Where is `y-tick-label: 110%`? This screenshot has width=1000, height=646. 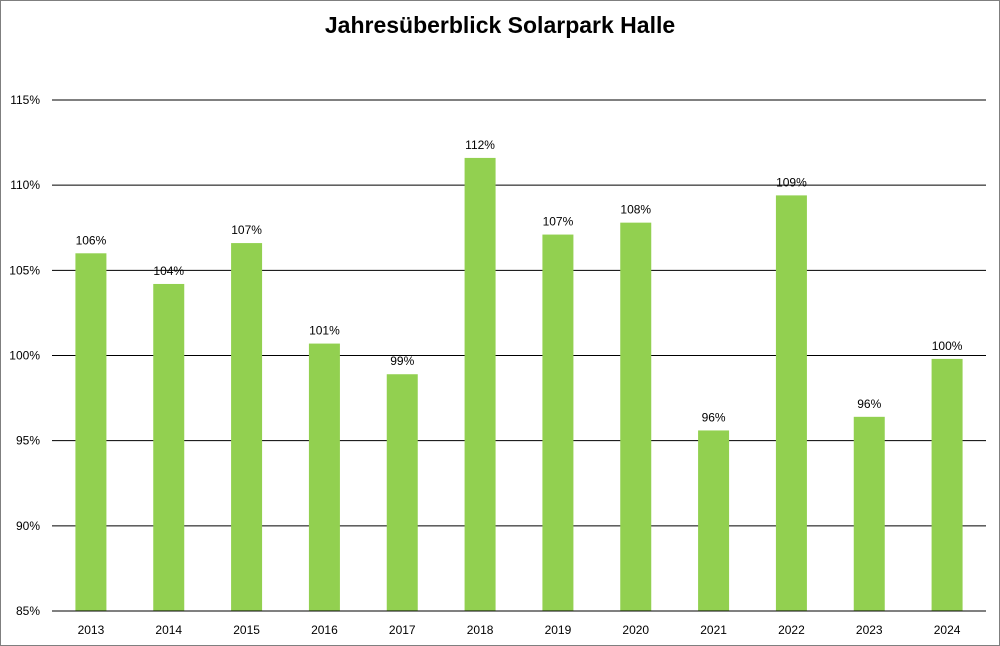
y-tick-label: 110% is located at coordinates (25, 185).